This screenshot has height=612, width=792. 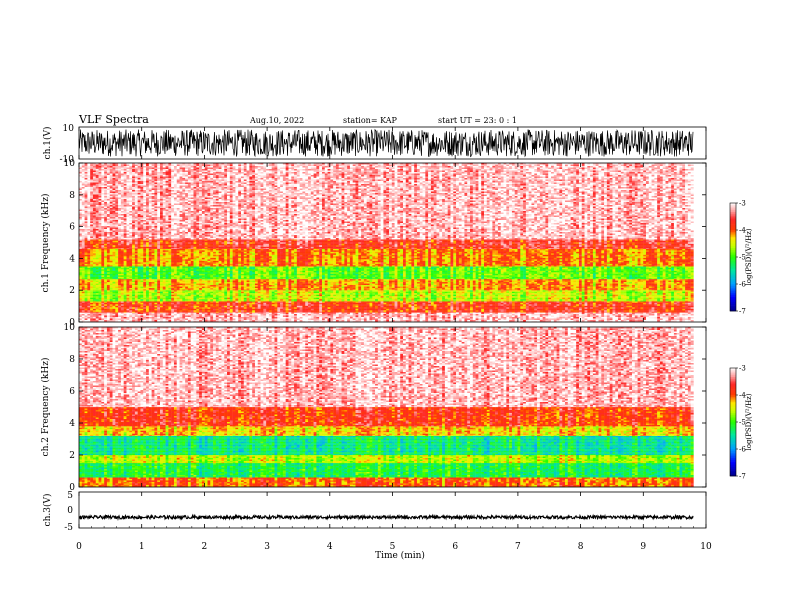 What do you see at coordinates (69, 129) in the screenshot?
I see `ch1-ytick-top: 10` at bounding box center [69, 129].